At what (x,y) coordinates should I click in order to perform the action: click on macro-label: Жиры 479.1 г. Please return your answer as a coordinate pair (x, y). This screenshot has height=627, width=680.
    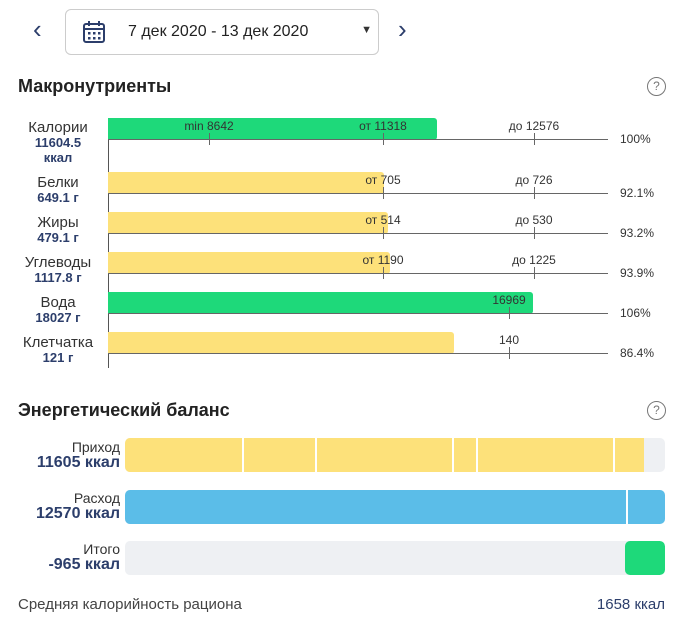
    Looking at the image, I should click on (58, 229).